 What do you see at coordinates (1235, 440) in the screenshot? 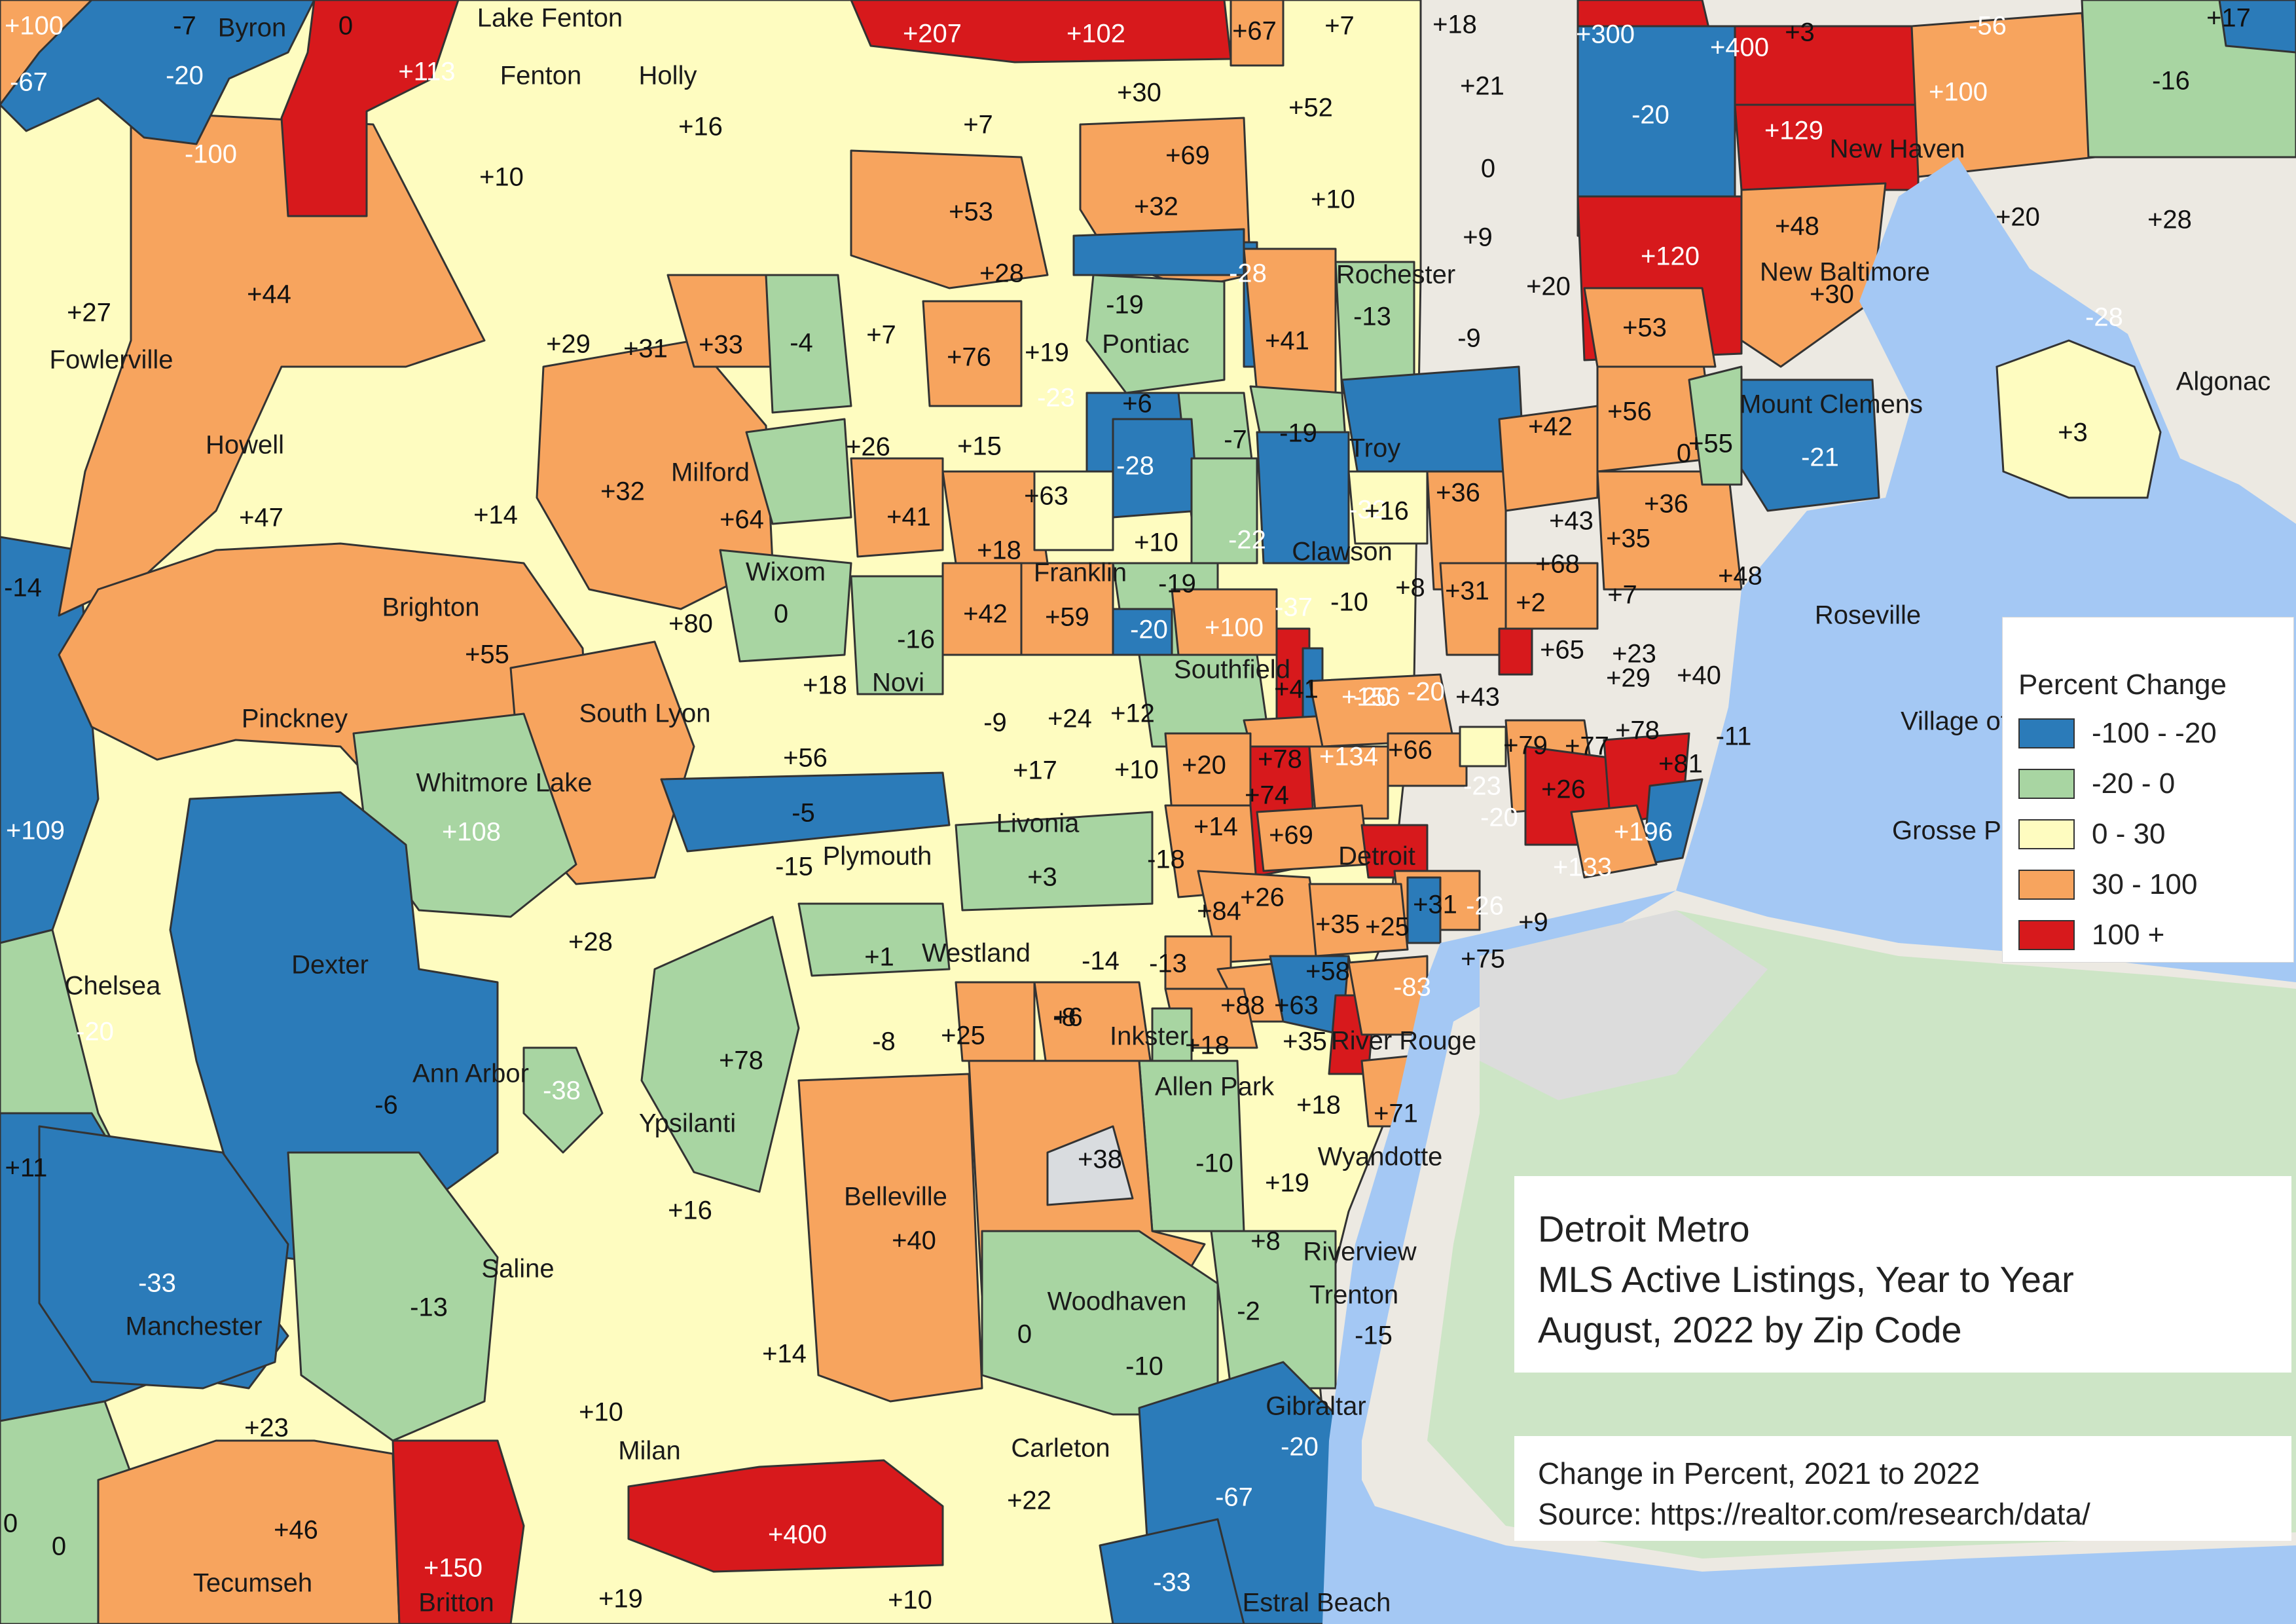
I see `zip-value-label: -7` at bounding box center [1235, 440].